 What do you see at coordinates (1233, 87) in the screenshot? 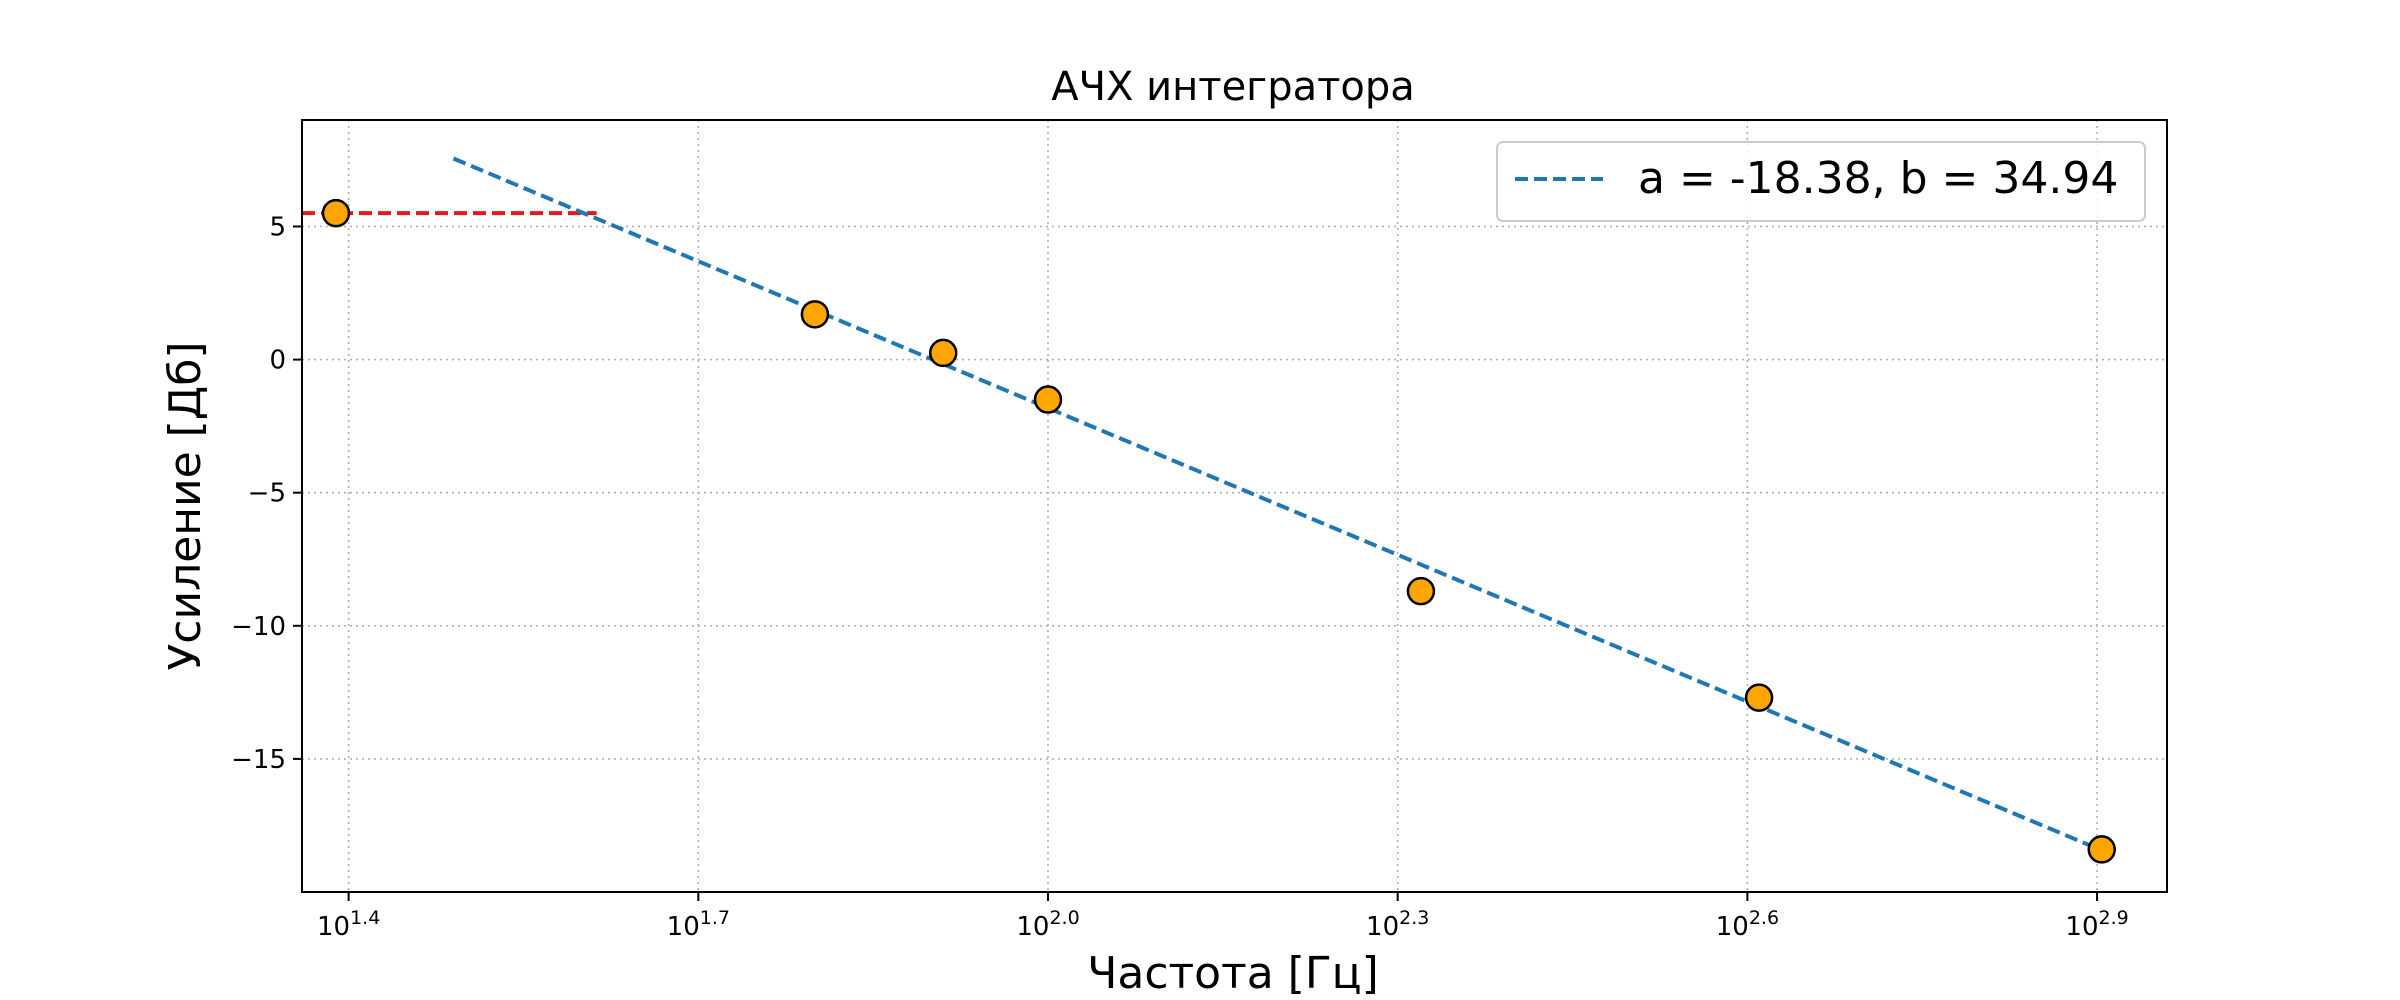
I see `chart-title: АЧХ интегратора` at bounding box center [1233, 87].